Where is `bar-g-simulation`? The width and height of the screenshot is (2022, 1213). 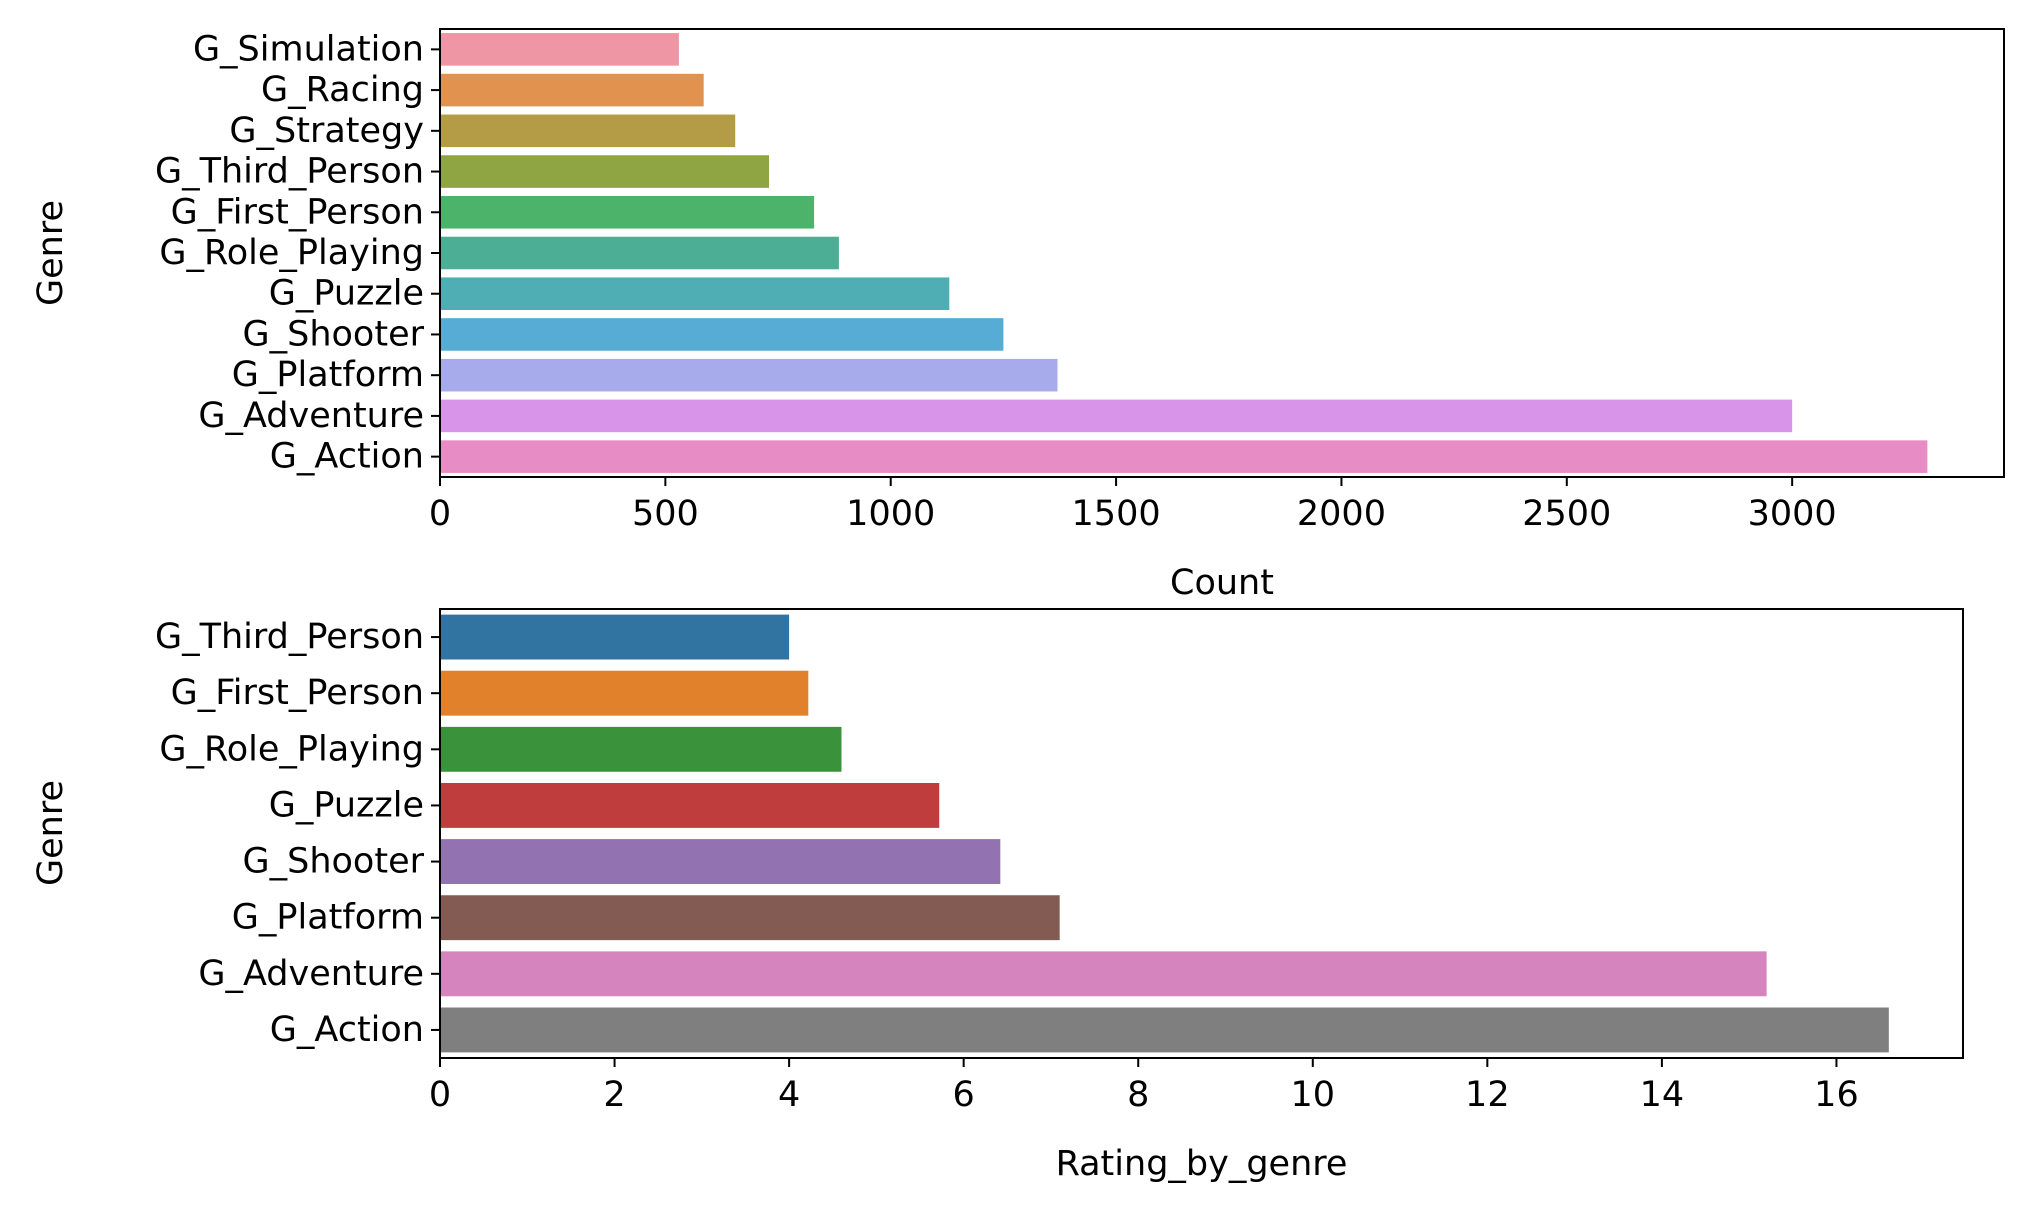 bar-g-simulation is located at coordinates (559, 49).